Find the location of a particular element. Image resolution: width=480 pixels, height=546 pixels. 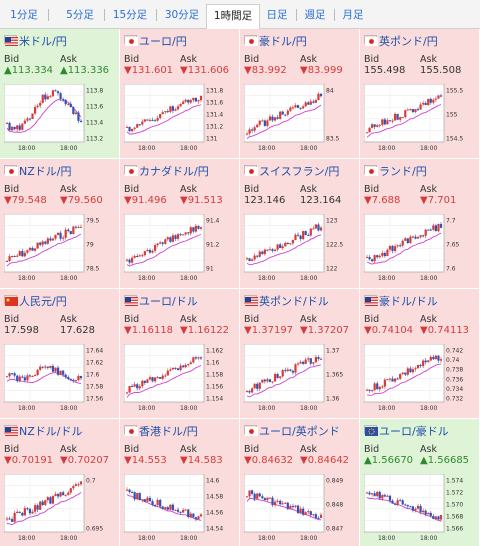

pair-name: NZドル/ドル is located at coordinates (43, 432).